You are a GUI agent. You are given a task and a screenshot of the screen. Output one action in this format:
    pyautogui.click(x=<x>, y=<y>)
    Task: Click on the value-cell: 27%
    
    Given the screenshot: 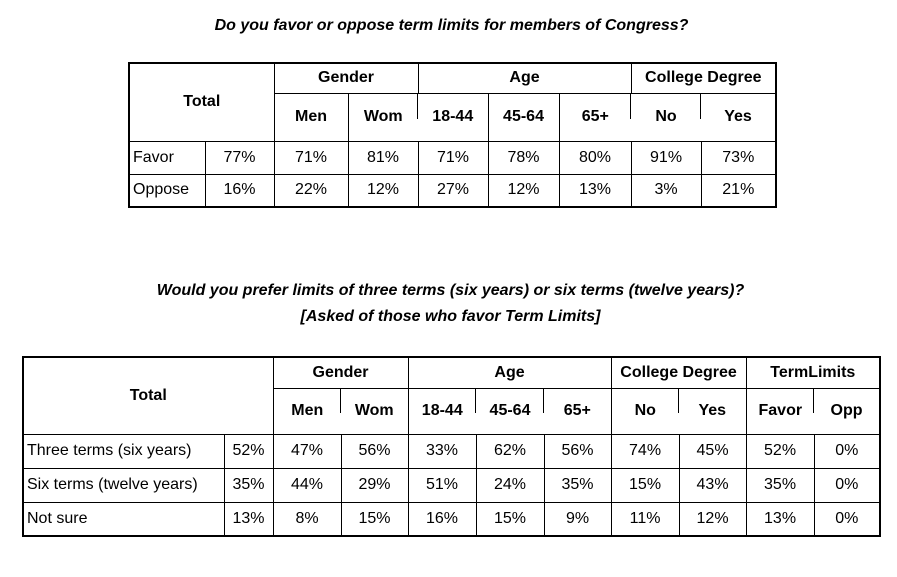 What is the action you would take?
    pyautogui.click(x=453, y=190)
    